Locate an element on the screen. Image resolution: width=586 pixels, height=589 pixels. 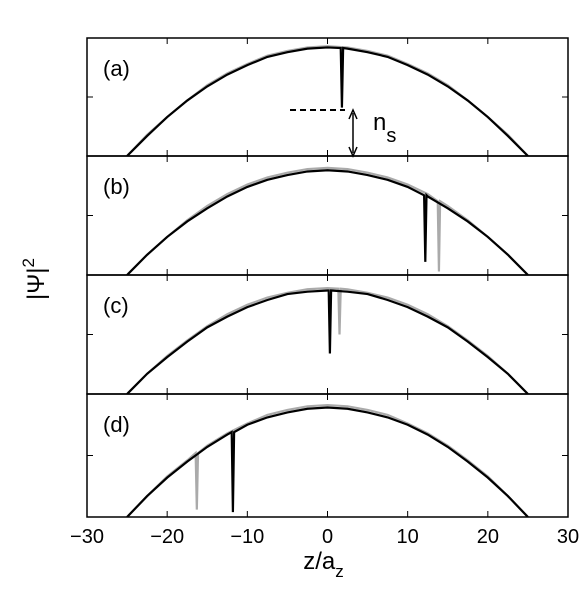
panel-label: (a) is located at coordinates (116, 68).